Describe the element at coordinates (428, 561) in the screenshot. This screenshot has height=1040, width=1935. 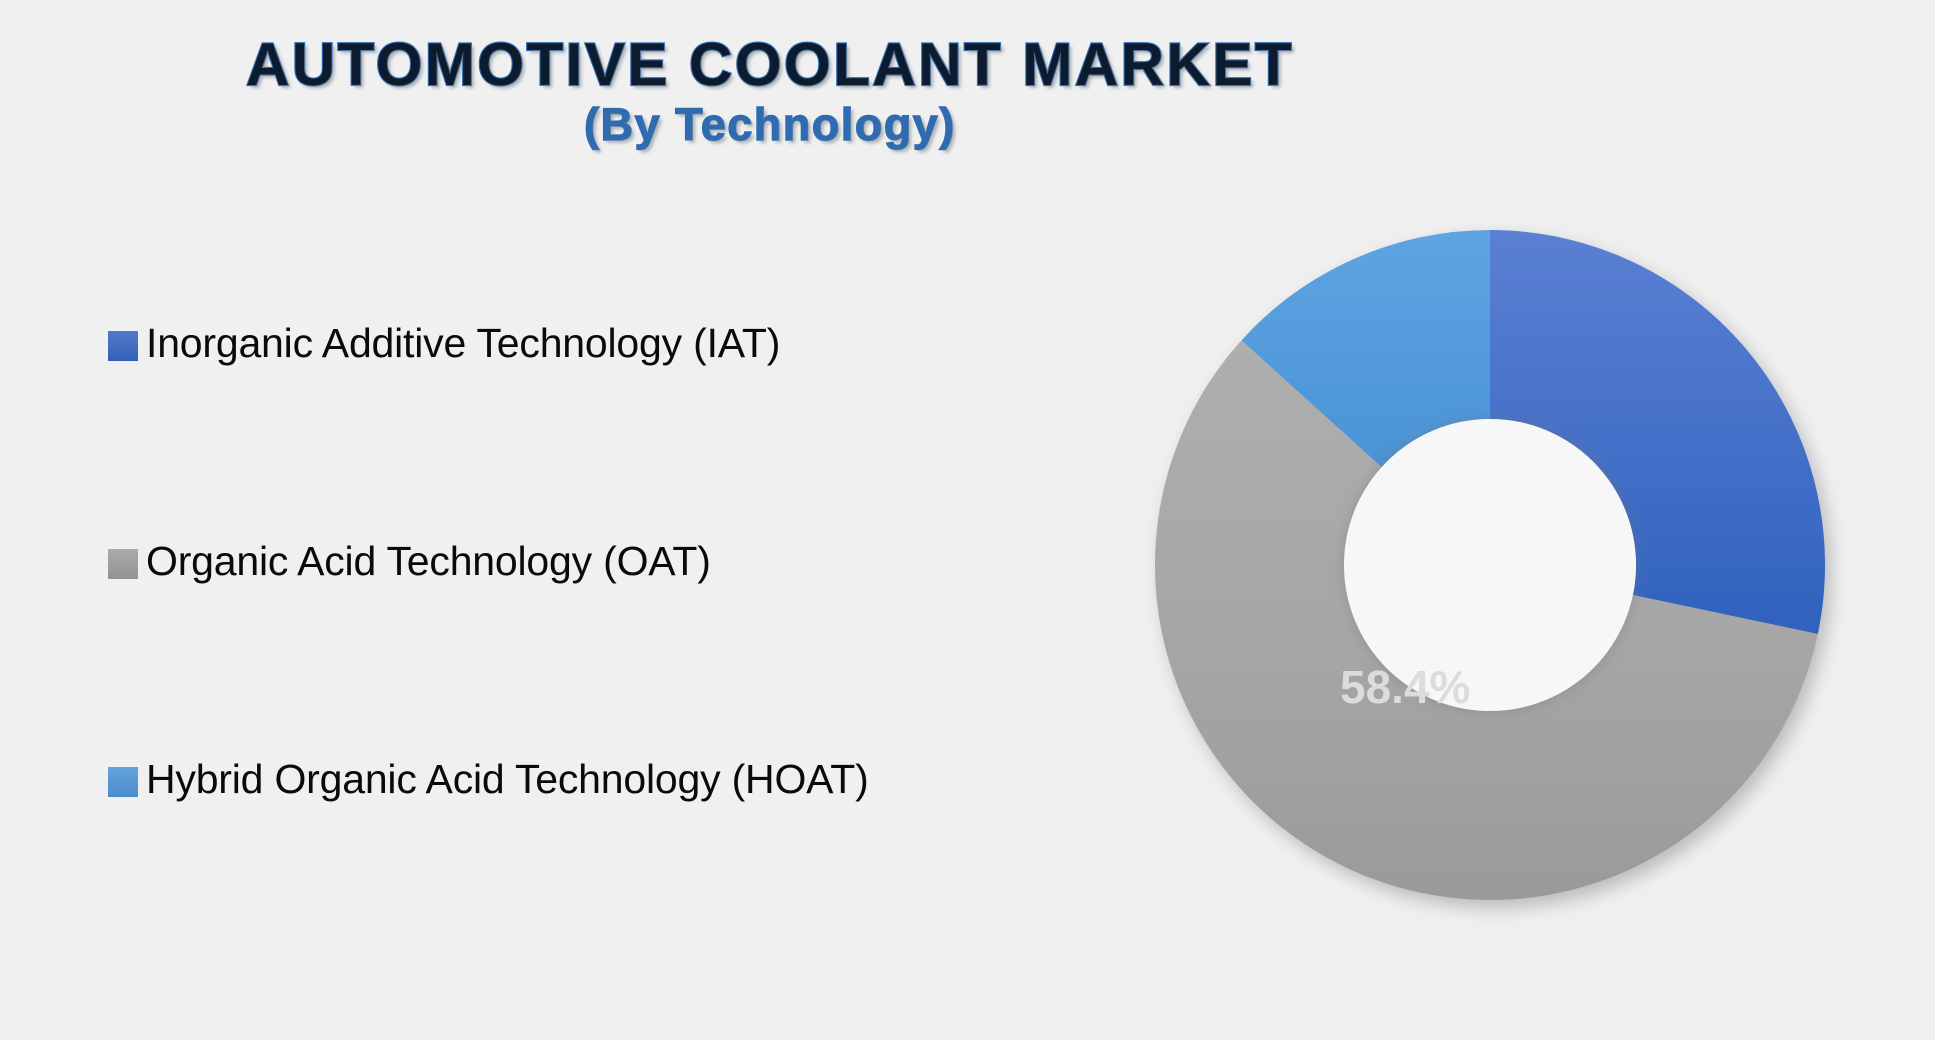
I see `legend-label-oat: Organic Acid Technology (OAT)` at that location.